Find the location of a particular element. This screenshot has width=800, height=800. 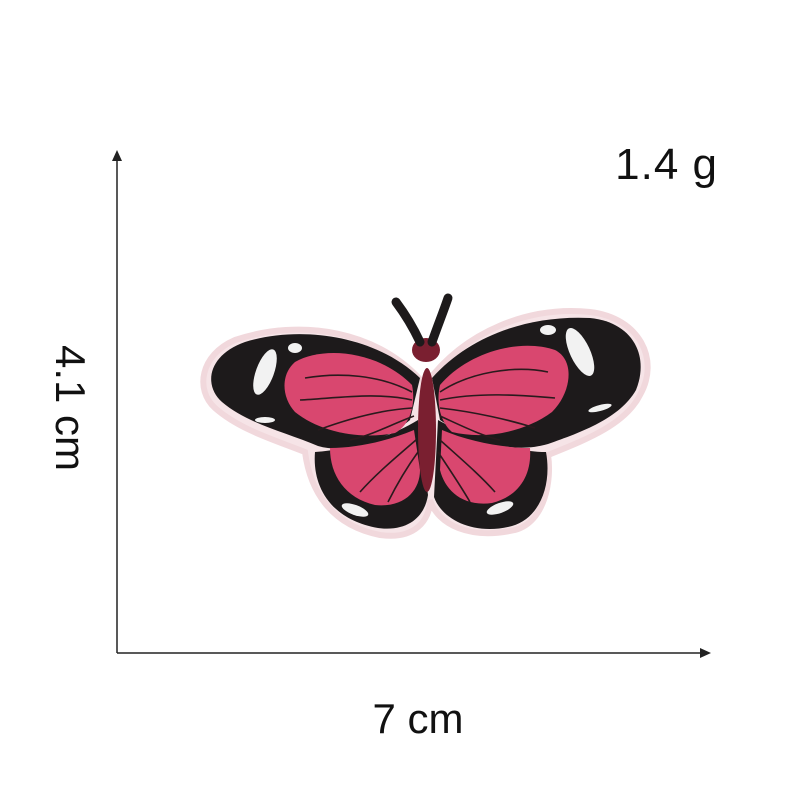

width-axis-arrowhead is located at coordinates (705, 653).